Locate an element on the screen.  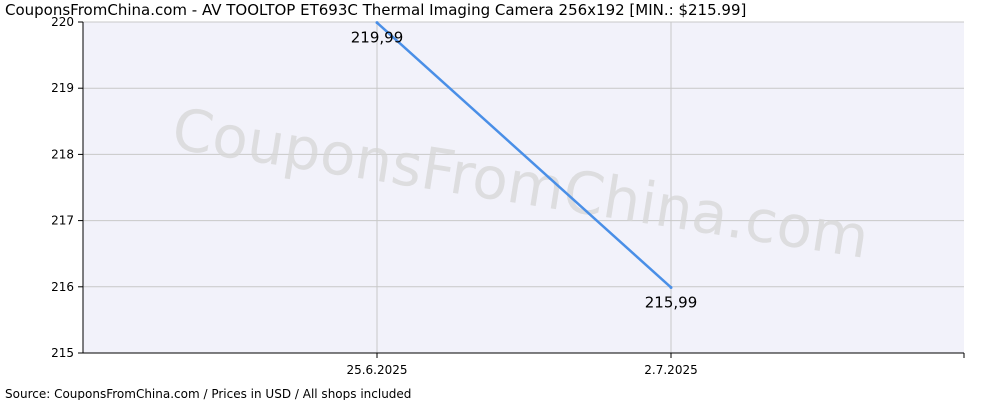
y-tick-label: 217 is located at coordinates (62, 221).